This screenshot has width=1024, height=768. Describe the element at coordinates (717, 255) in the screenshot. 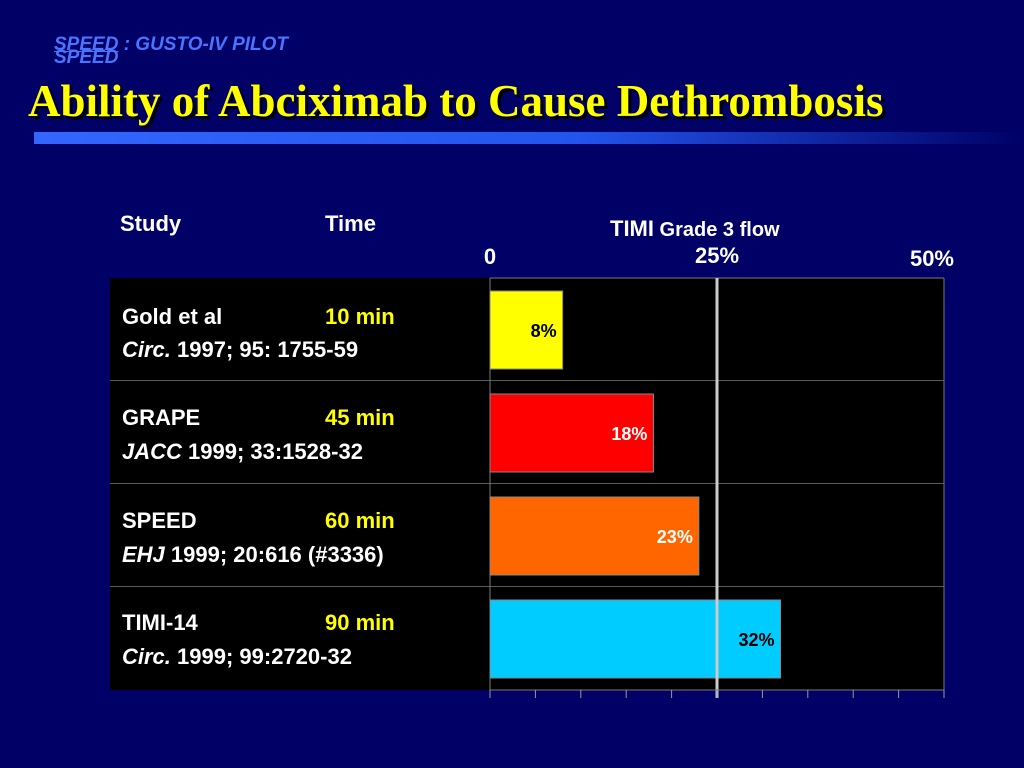

I see `x-tick-label: 25%` at that location.